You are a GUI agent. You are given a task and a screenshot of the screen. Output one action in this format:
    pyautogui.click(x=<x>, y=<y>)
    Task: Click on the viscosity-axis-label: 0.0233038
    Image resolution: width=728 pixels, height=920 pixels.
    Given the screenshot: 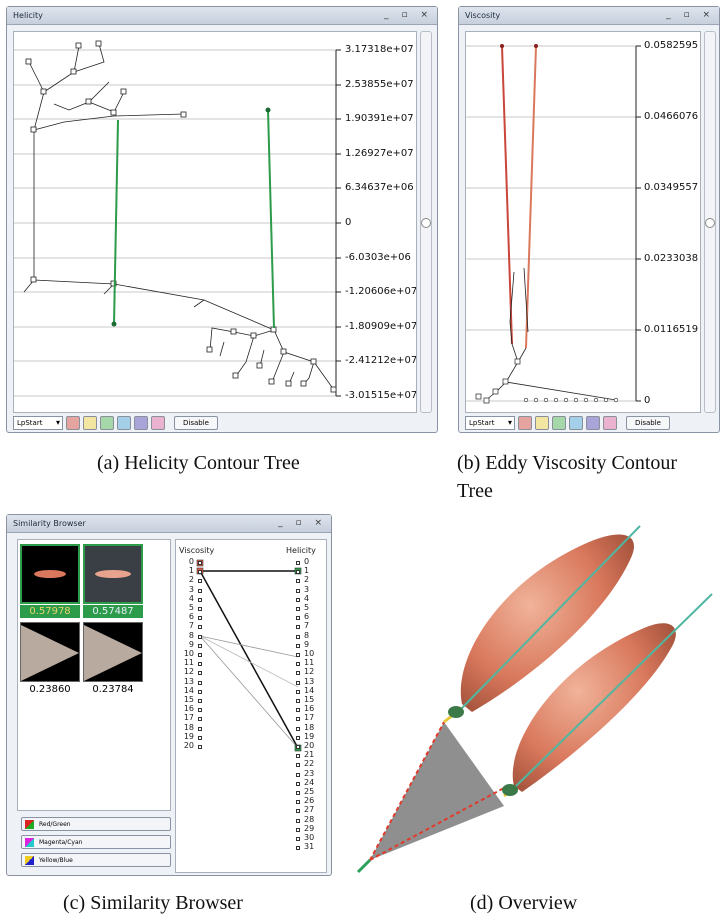 What is the action you would take?
    pyautogui.click(x=671, y=258)
    